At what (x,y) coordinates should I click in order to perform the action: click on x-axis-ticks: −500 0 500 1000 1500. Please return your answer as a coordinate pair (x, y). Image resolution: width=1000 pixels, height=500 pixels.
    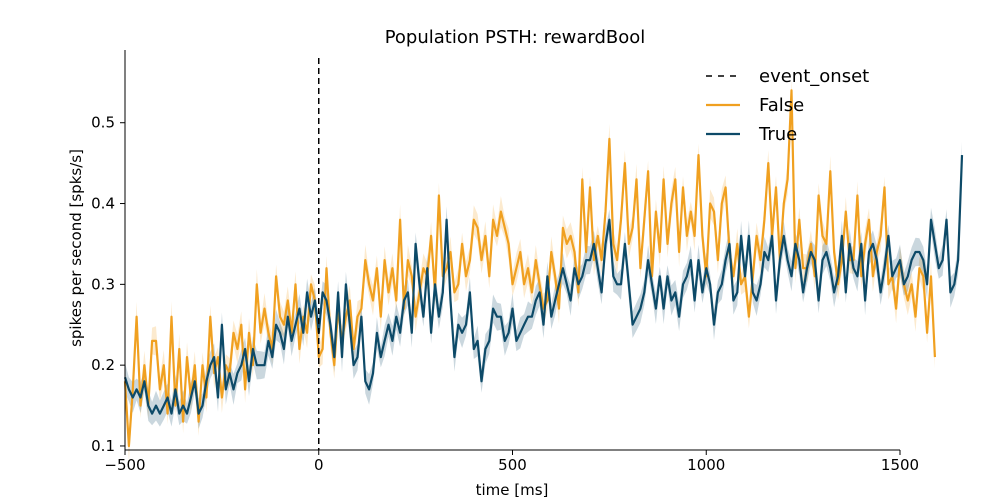
    Looking at the image, I should click on (511, 462).